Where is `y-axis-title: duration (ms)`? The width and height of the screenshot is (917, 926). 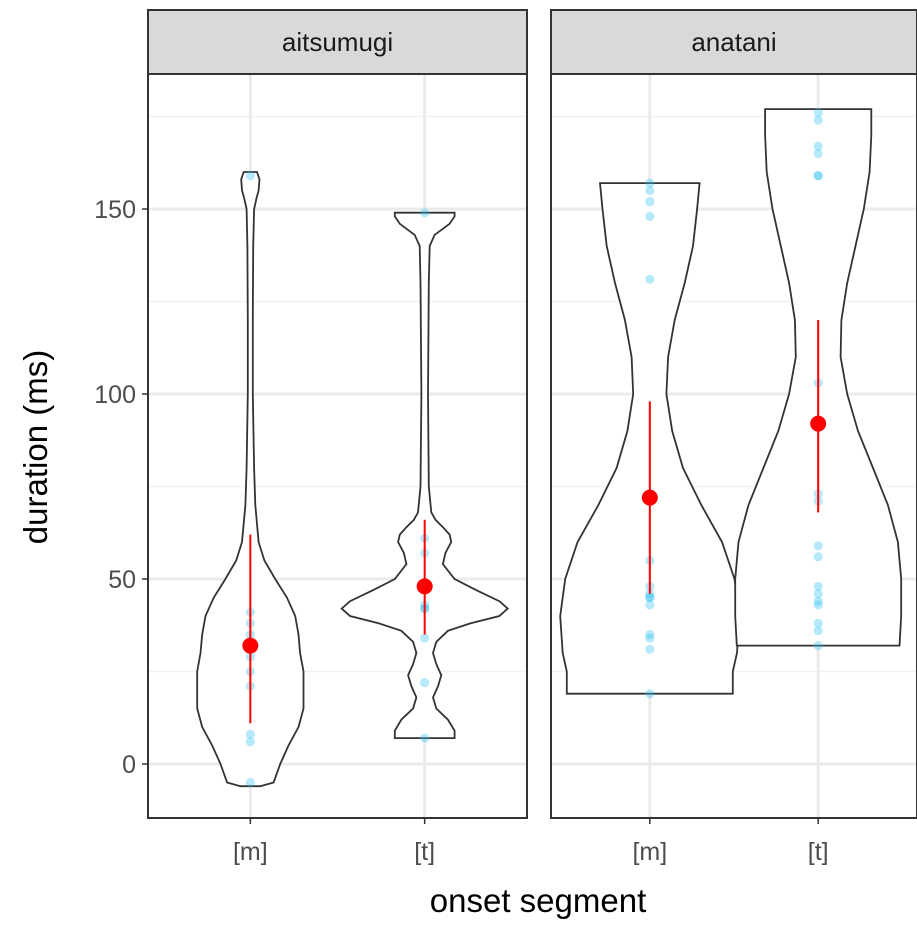
y-axis-title: duration (ms) is located at coordinates (35, 447).